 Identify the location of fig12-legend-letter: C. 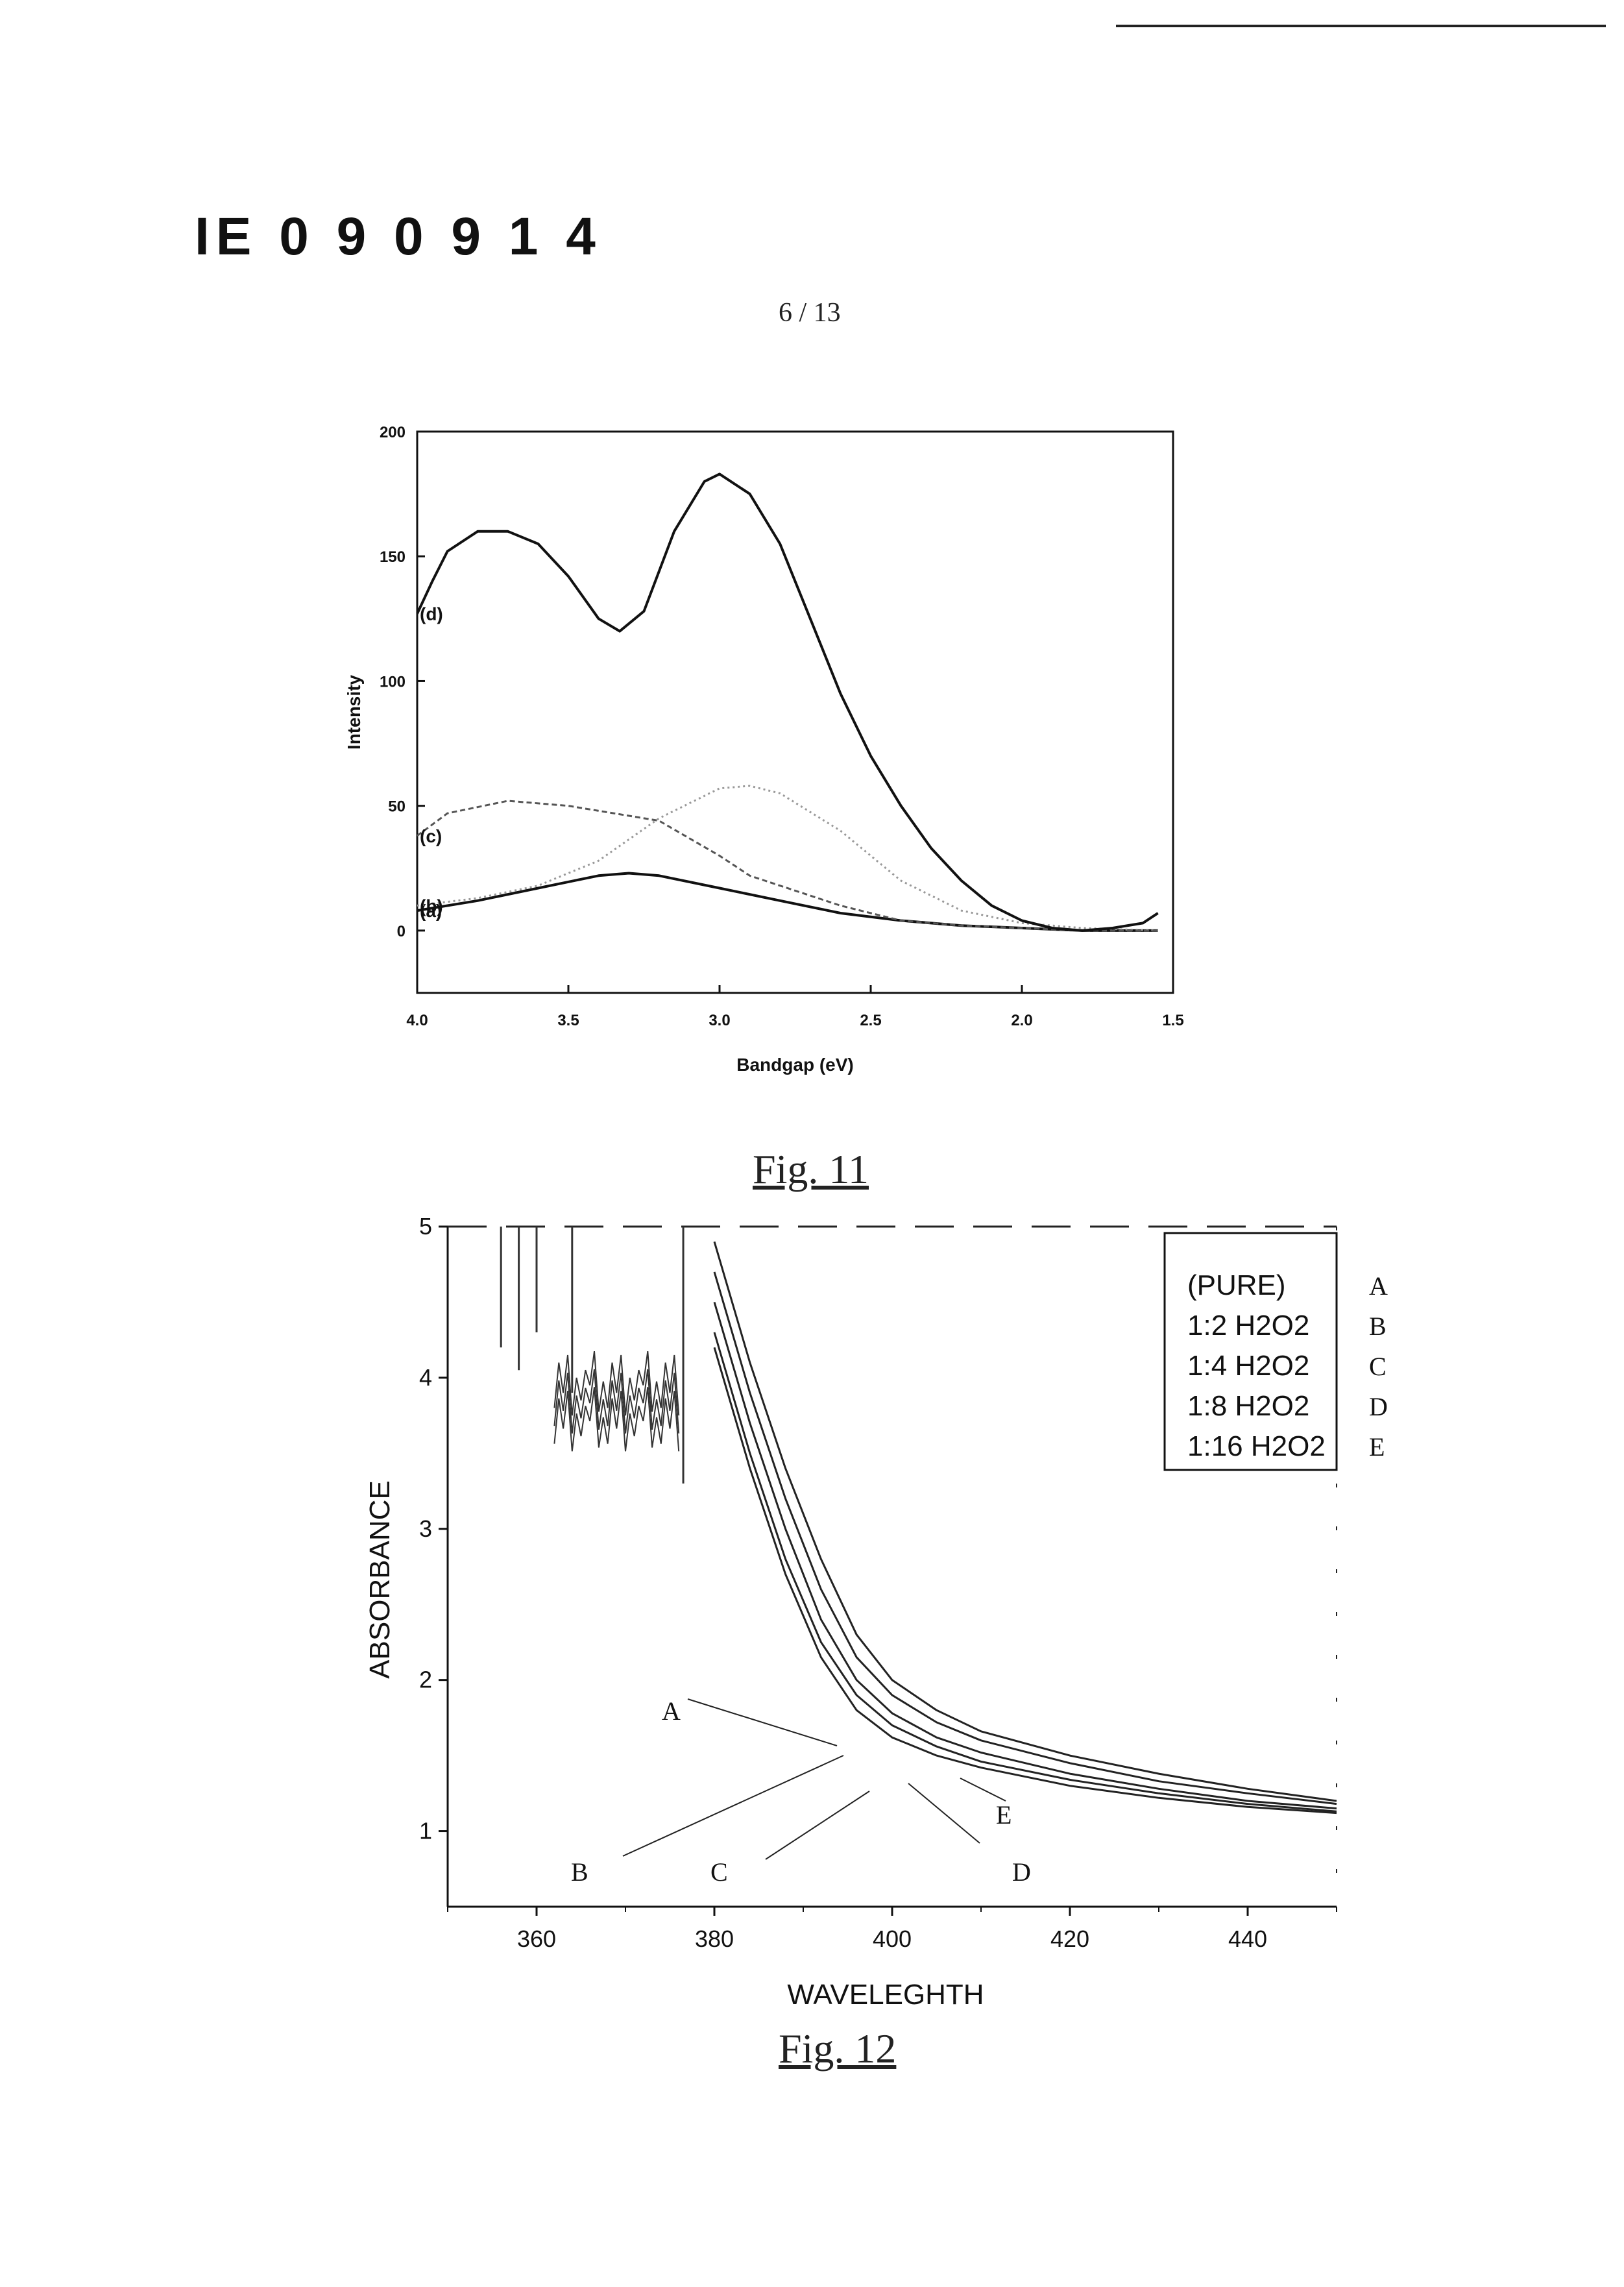
(1378, 1366).